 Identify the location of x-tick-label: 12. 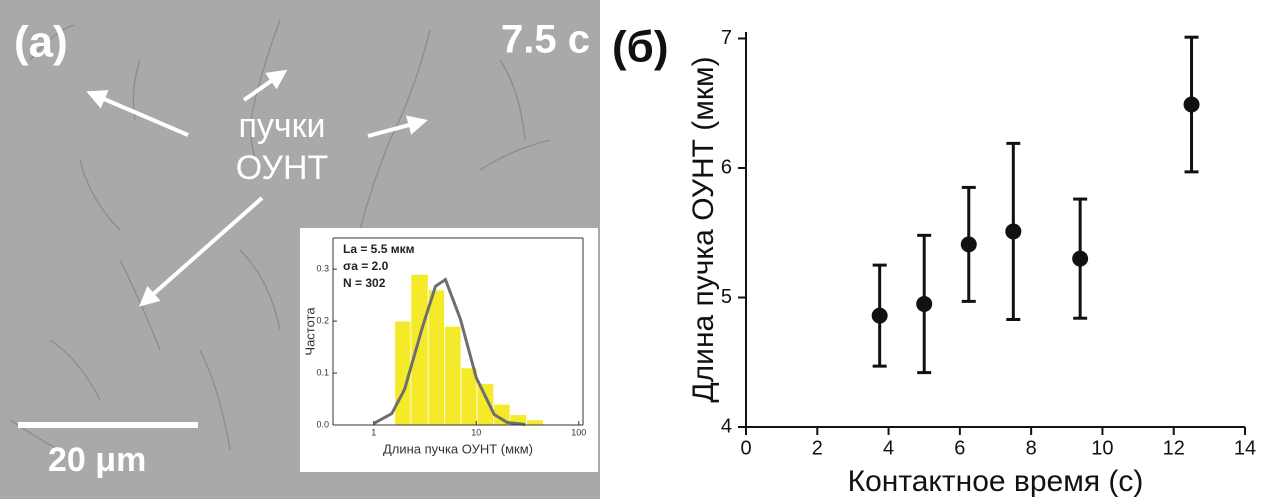
(1174, 448).